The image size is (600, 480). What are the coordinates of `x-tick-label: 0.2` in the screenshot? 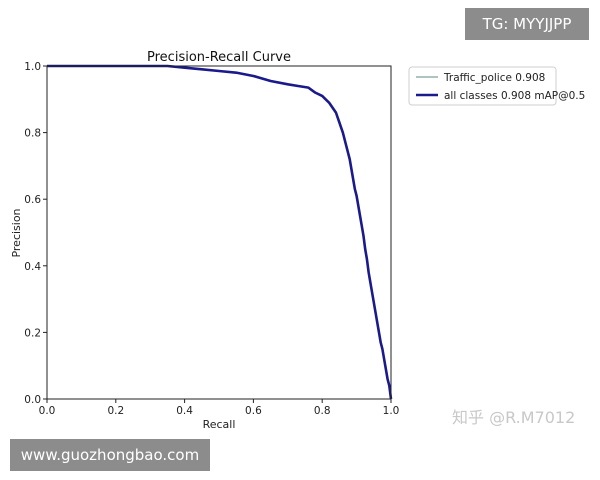 It's located at (115, 411).